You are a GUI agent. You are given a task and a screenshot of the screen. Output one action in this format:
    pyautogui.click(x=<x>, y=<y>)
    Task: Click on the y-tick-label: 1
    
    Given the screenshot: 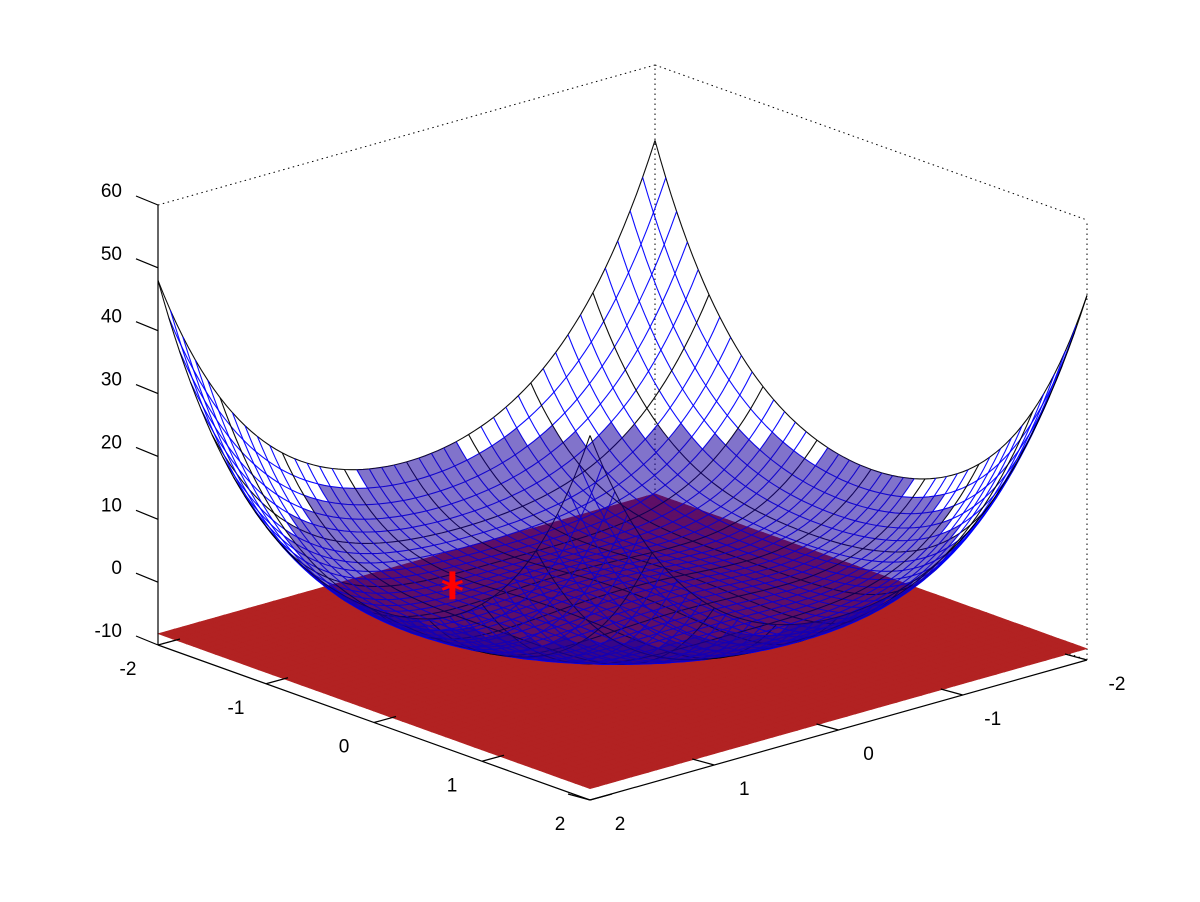 What is the action you would take?
    pyautogui.click(x=452, y=785)
    